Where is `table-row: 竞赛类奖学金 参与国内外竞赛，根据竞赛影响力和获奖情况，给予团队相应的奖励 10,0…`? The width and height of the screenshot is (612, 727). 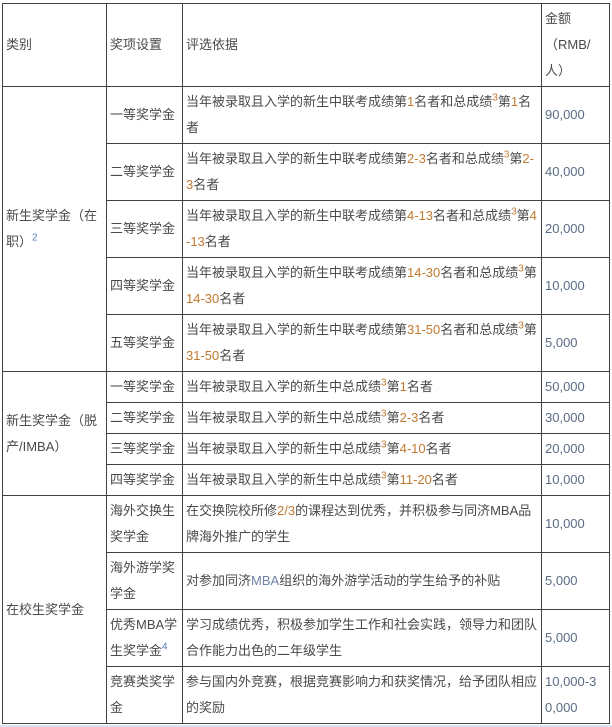
table-row: 竞赛类奖学金 参与国内外竞赛，根据竞赛影响力和获奖情况，给予团队相应的奖励 10,0… is located at coordinates (306, 695).